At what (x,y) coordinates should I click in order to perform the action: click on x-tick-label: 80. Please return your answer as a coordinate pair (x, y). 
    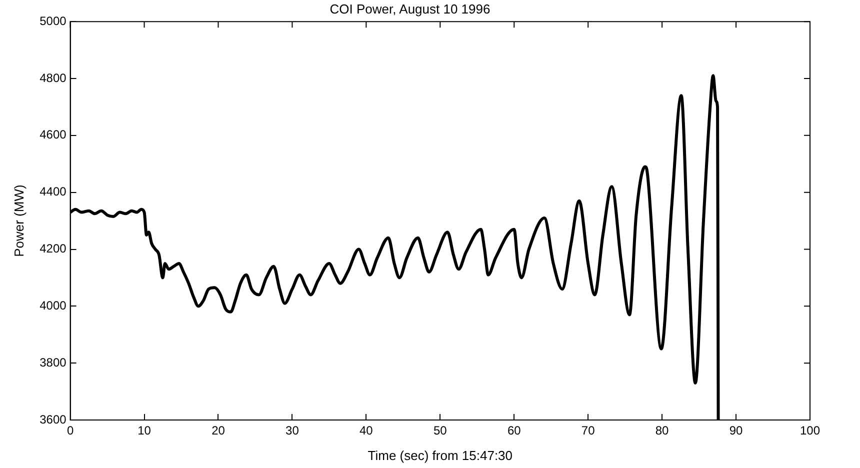
    Looking at the image, I should click on (662, 431).